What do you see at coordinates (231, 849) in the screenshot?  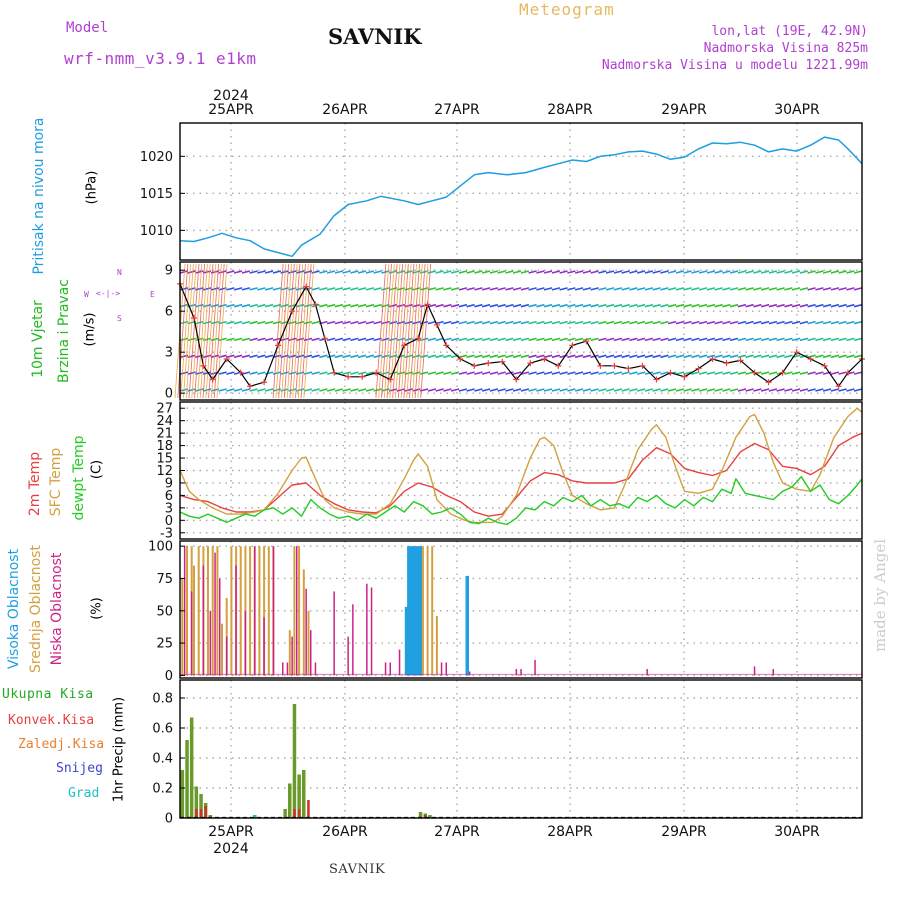 I see `bottom-year-label: 2024` at bounding box center [231, 849].